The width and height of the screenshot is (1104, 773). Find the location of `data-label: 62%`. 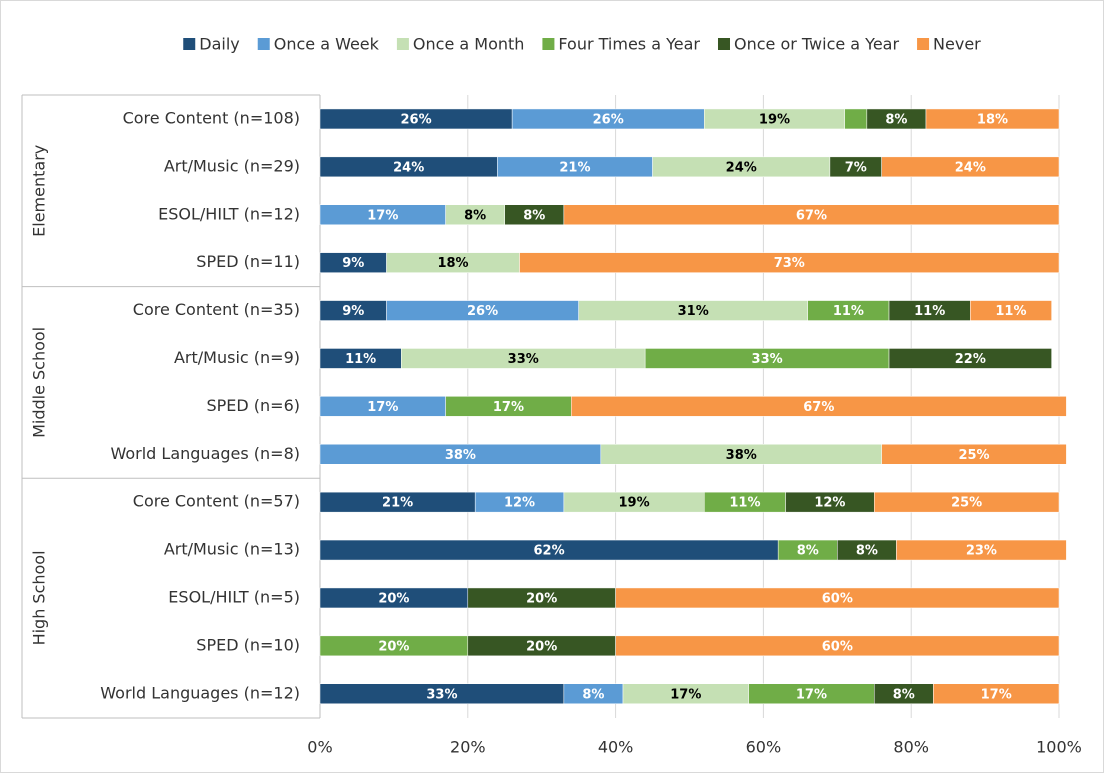

data-label: 62% is located at coordinates (549, 551).